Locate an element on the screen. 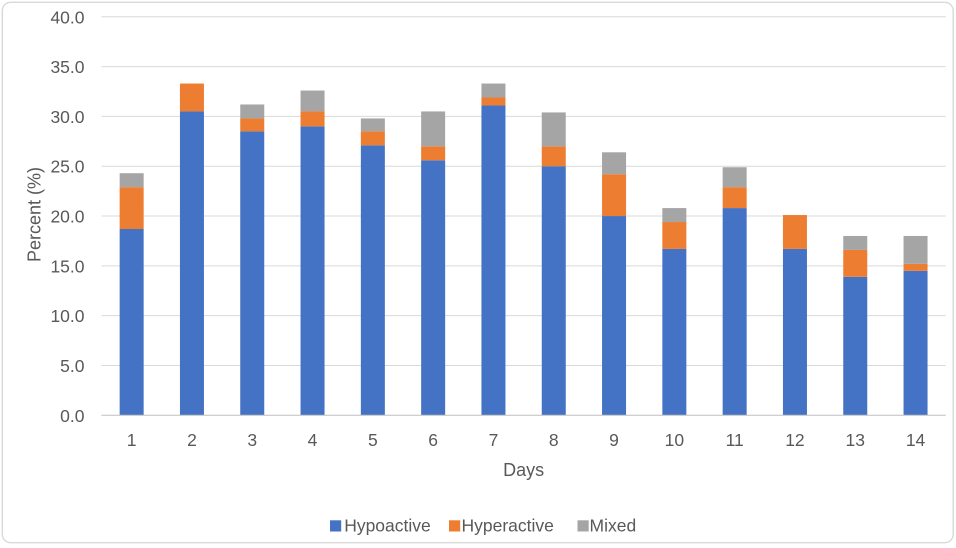 The width and height of the screenshot is (956, 548). svg-text: Mixed is located at coordinates (613, 526).